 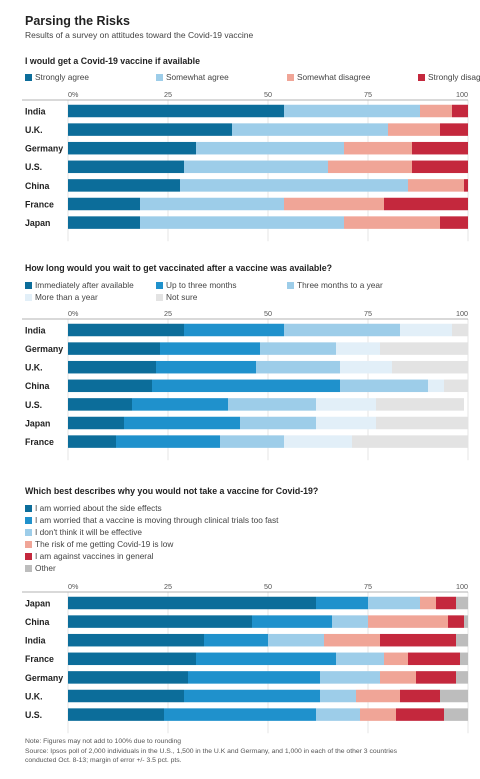 I want to click on chart-3-legend-item: I am against vaccines in general, so click(x=89, y=556).